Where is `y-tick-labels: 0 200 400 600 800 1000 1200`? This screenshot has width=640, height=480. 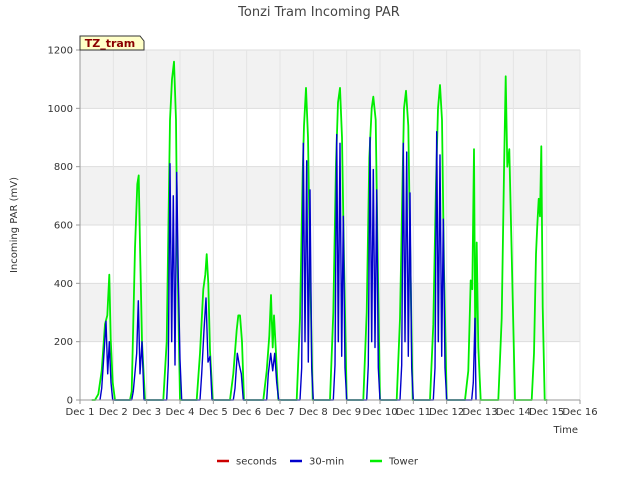 y-tick-labels: 0 200 400 600 800 1000 1200 is located at coordinates (64, 226).